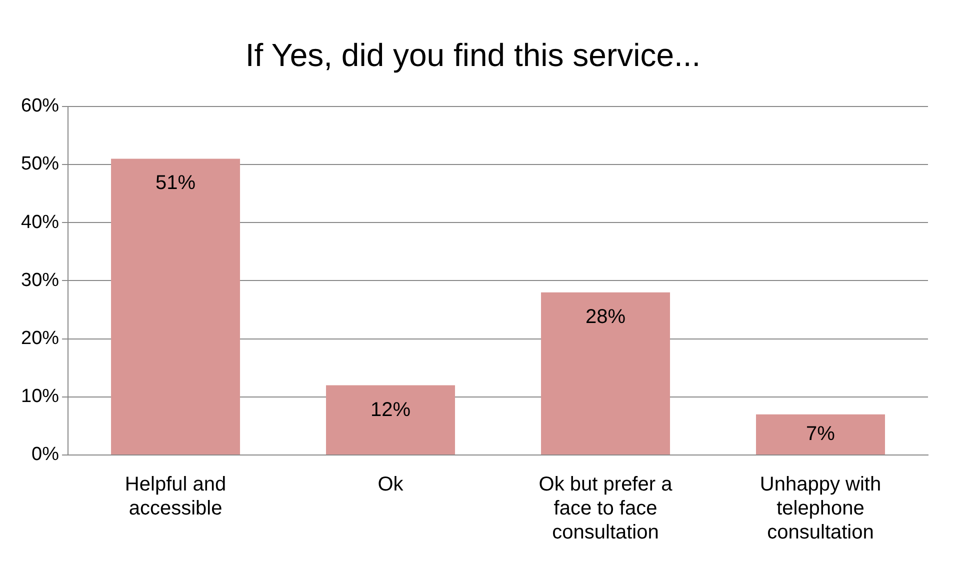 The width and height of the screenshot is (958, 578). What do you see at coordinates (40, 339) in the screenshot?
I see `y-tick-label: 20%` at bounding box center [40, 339].